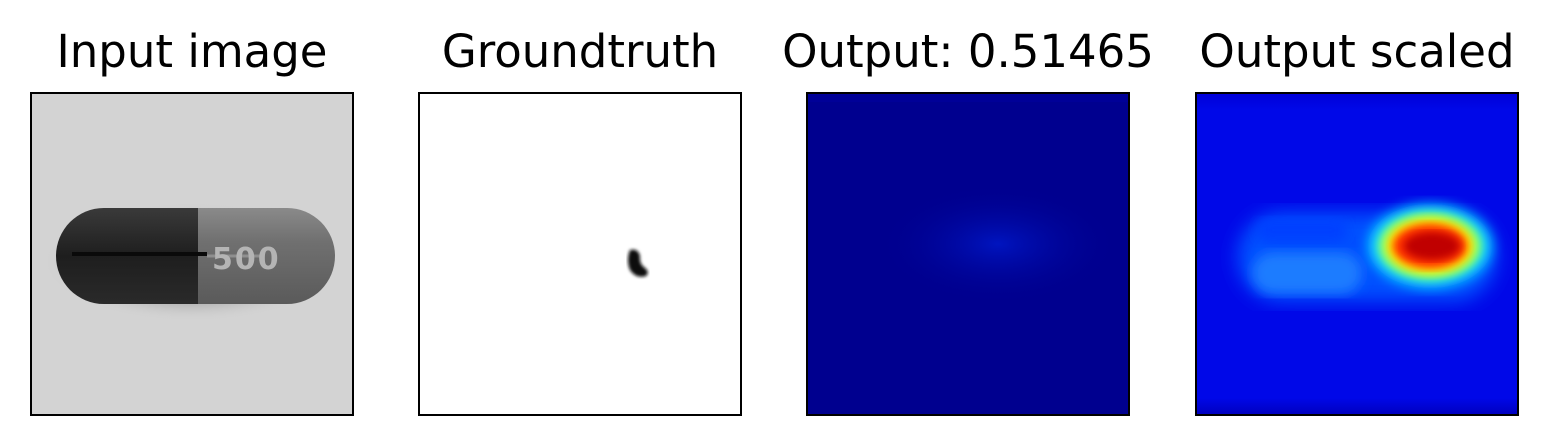 The width and height of the screenshot is (1561, 446). What do you see at coordinates (192, 51) in the screenshot?
I see `panel-title: Input image` at bounding box center [192, 51].